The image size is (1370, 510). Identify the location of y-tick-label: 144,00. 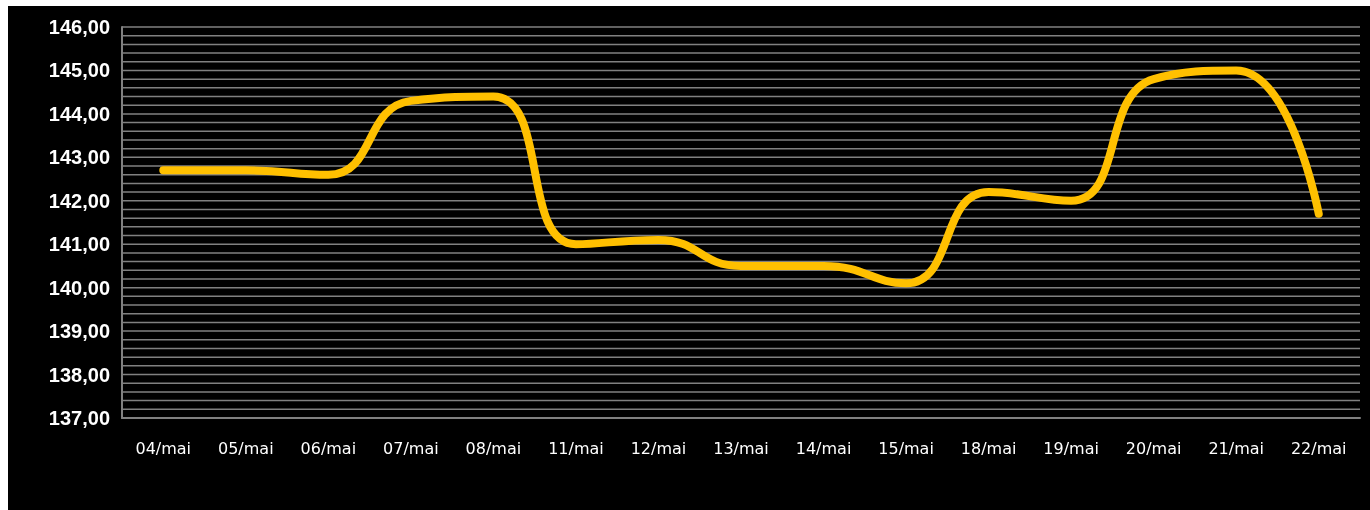
(79, 113).